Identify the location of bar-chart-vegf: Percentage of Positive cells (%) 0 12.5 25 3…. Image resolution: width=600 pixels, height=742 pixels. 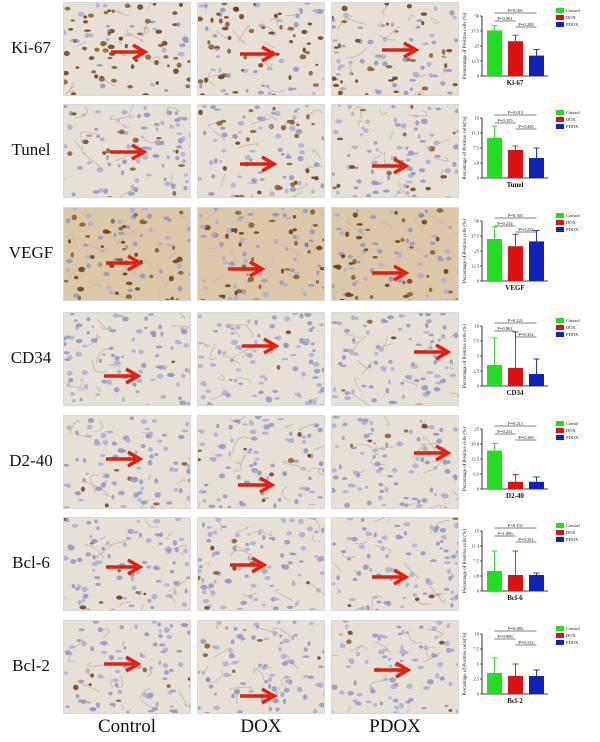
(530, 255).